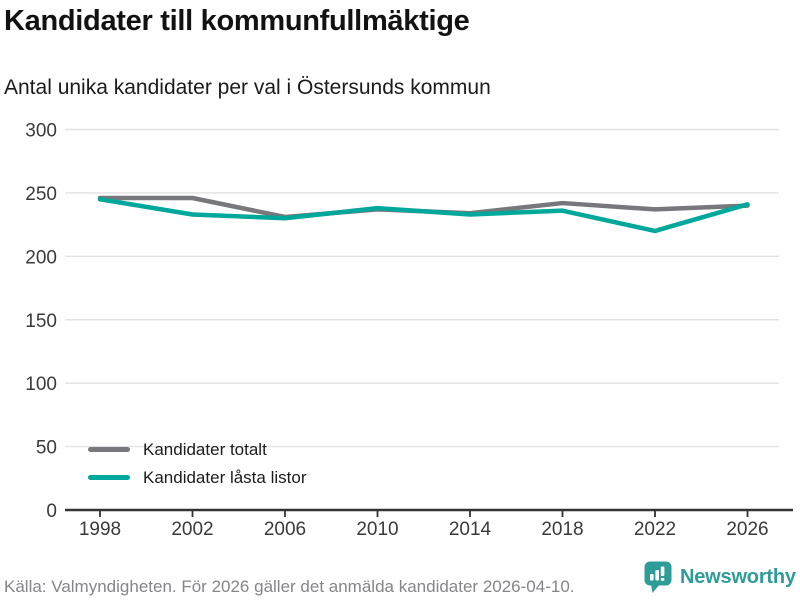  I want to click on legend-item-lasta-listor: Kandidater låsta listor, so click(197, 477).